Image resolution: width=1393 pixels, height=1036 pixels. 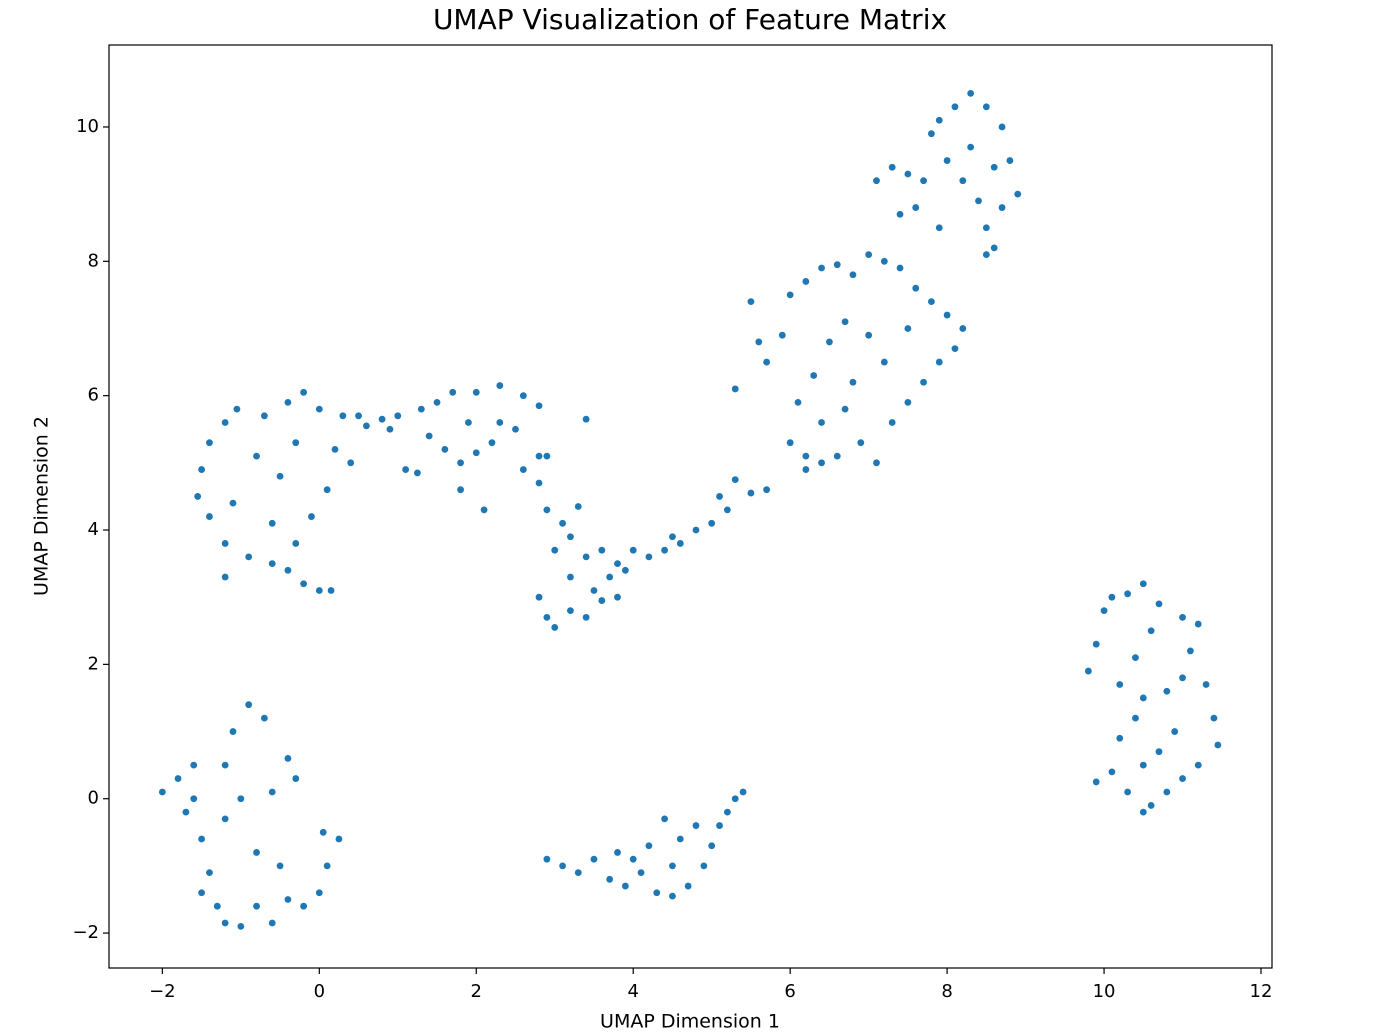 I want to click on x-tick-label: 12, so click(x=1261, y=991).